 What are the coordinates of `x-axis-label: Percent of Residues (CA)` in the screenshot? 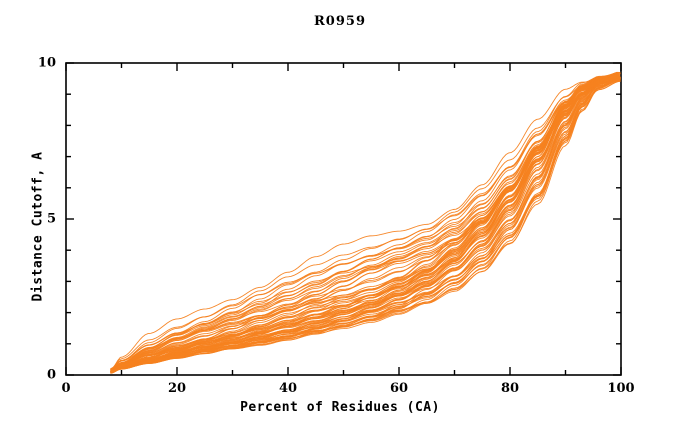 It's located at (340, 407).